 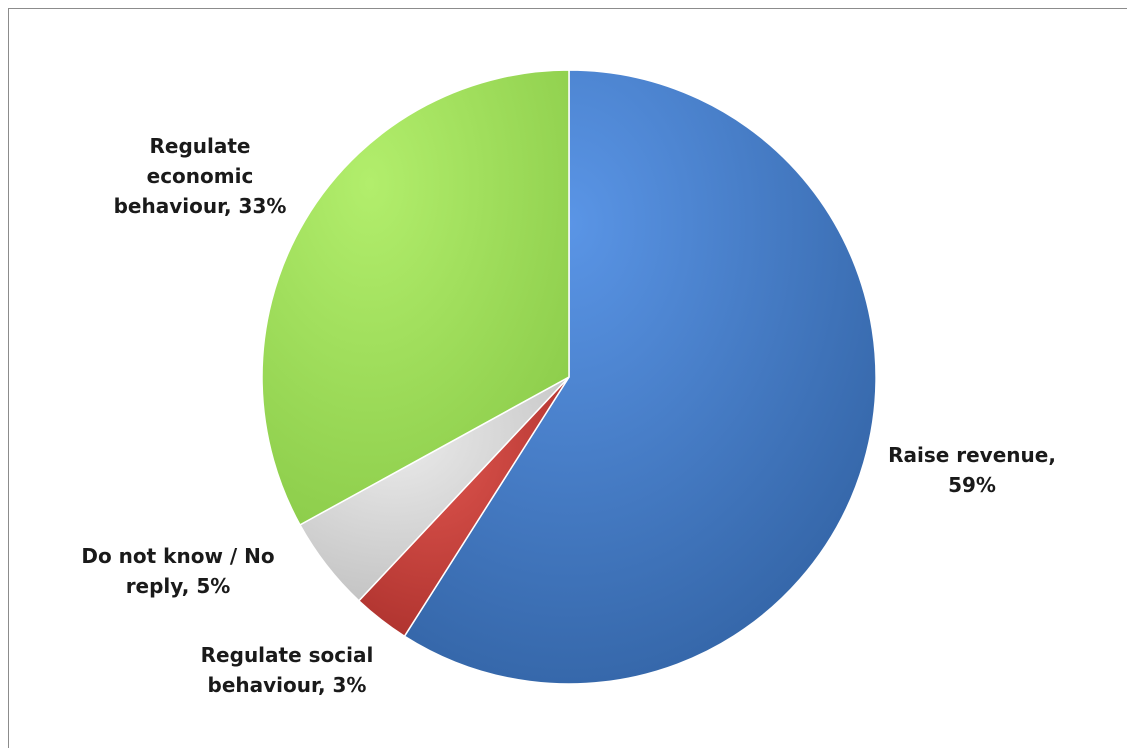 What do you see at coordinates (287, 655) in the screenshot?
I see `label-regulate-social-behaviour-line: Regulate social` at bounding box center [287, 655].